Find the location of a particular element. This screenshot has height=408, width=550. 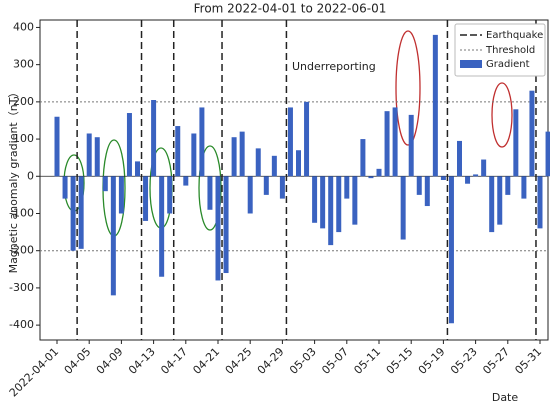

x-tick-label: 05-11 is located at coordinates (367, 361).